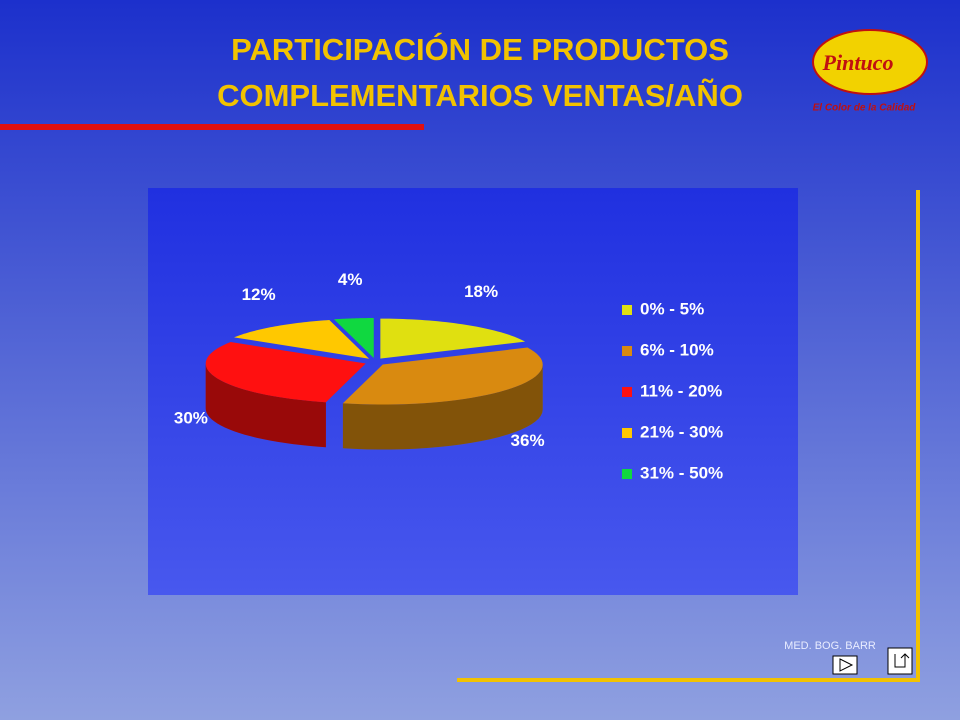 Image resolution: width=960 pixels, height=720 pixels. I want to click on legend-label: 21% - 30%, so click(681, 431).